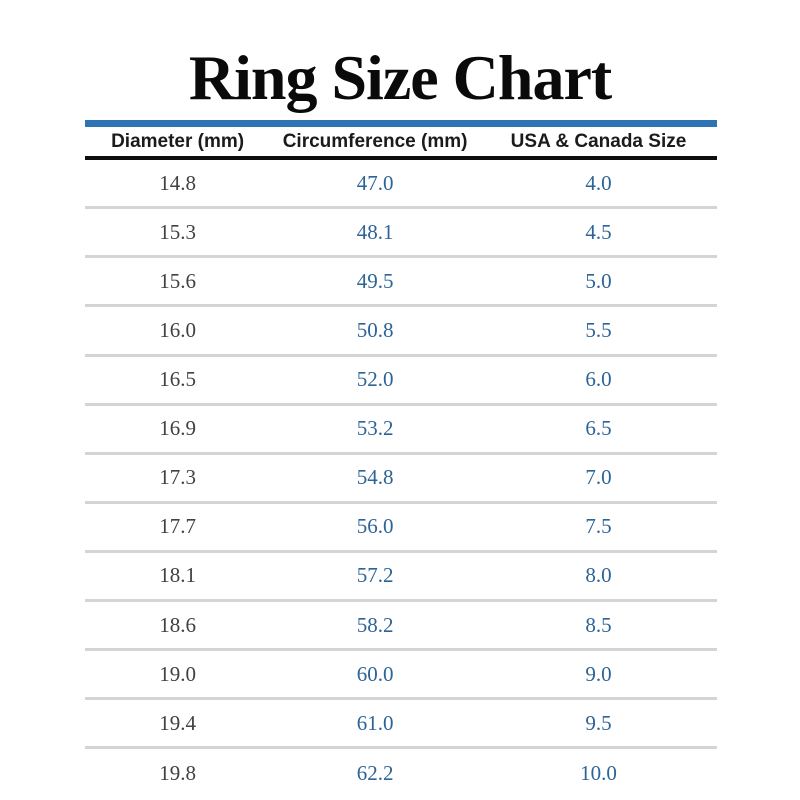  What do you see at coordinates (375, 280) in the screenshot?
I see `cell-circumference: 49.5` at bounding box center [375, 280].